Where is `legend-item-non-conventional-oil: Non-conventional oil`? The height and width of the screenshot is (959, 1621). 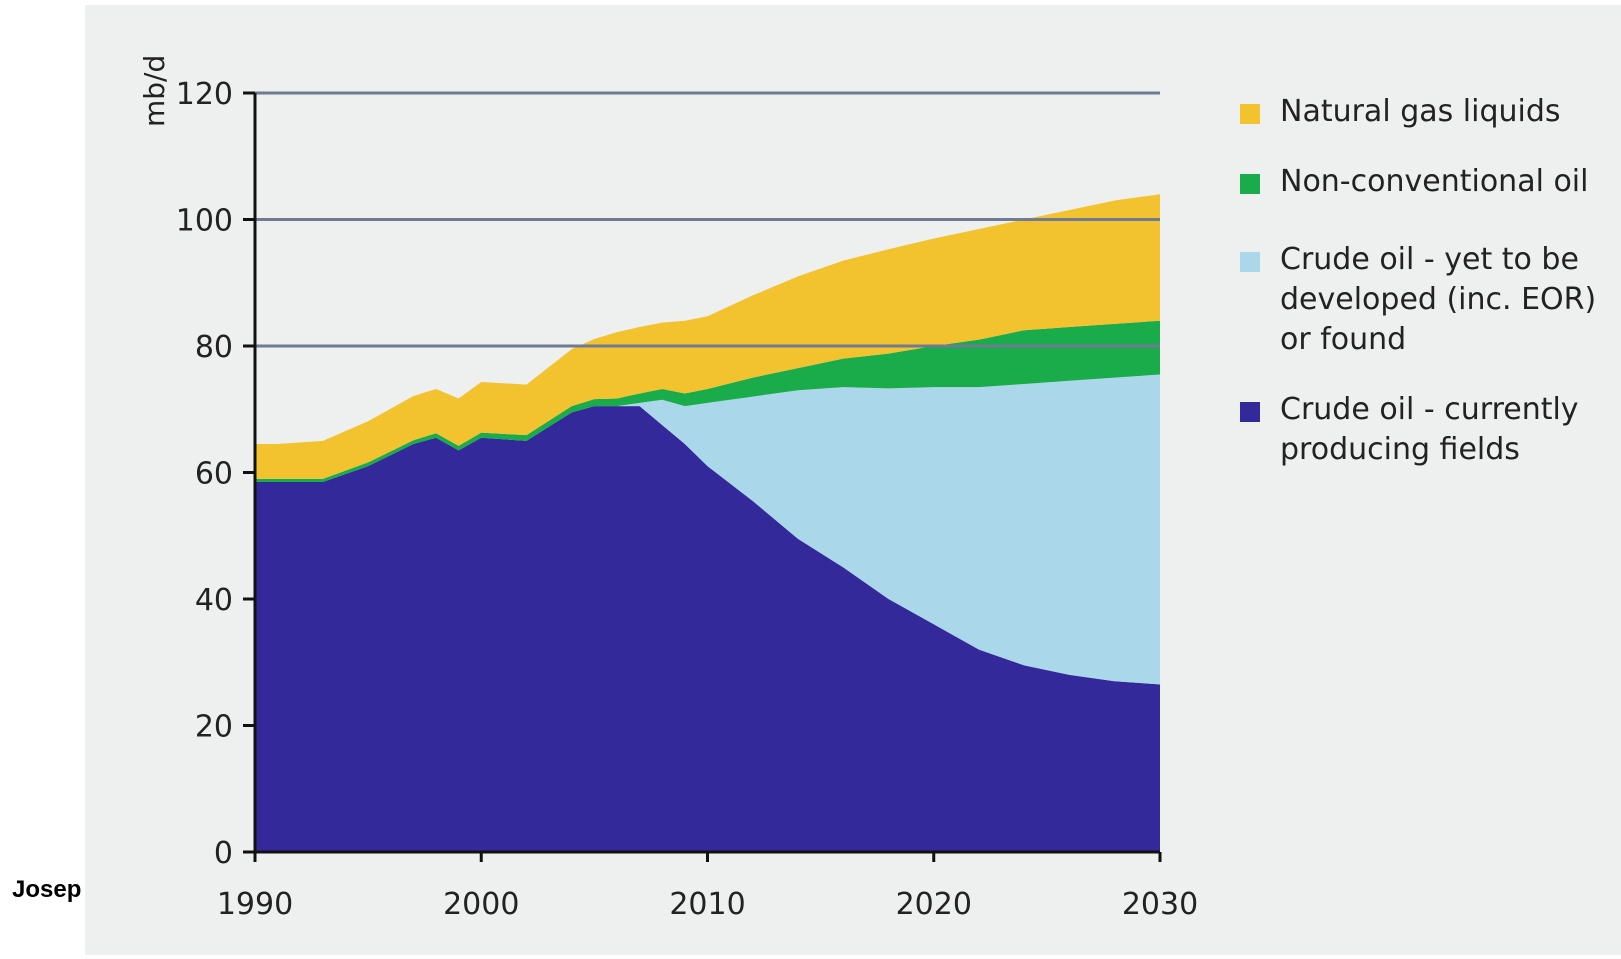 legend-item-non-conventional-oil: Non-conventional oil is located at coordinates (1430, 182).